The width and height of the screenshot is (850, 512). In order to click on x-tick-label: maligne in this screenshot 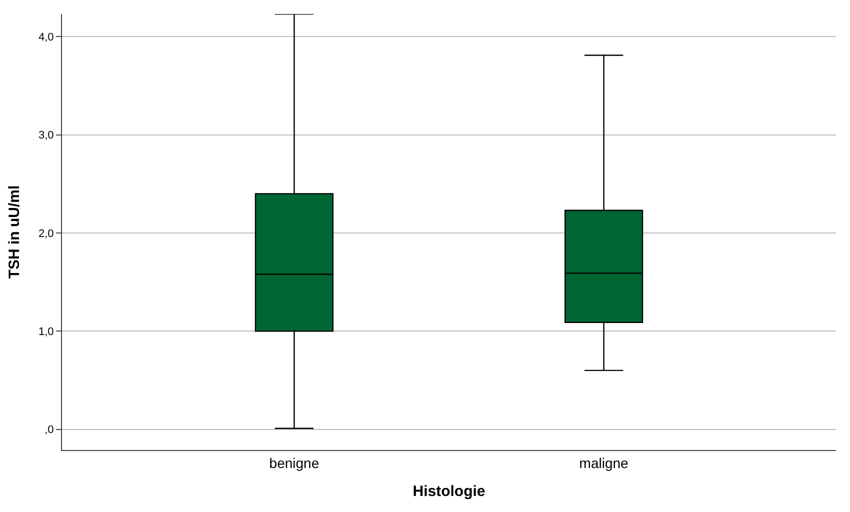, I will do `click(604, 462)`.